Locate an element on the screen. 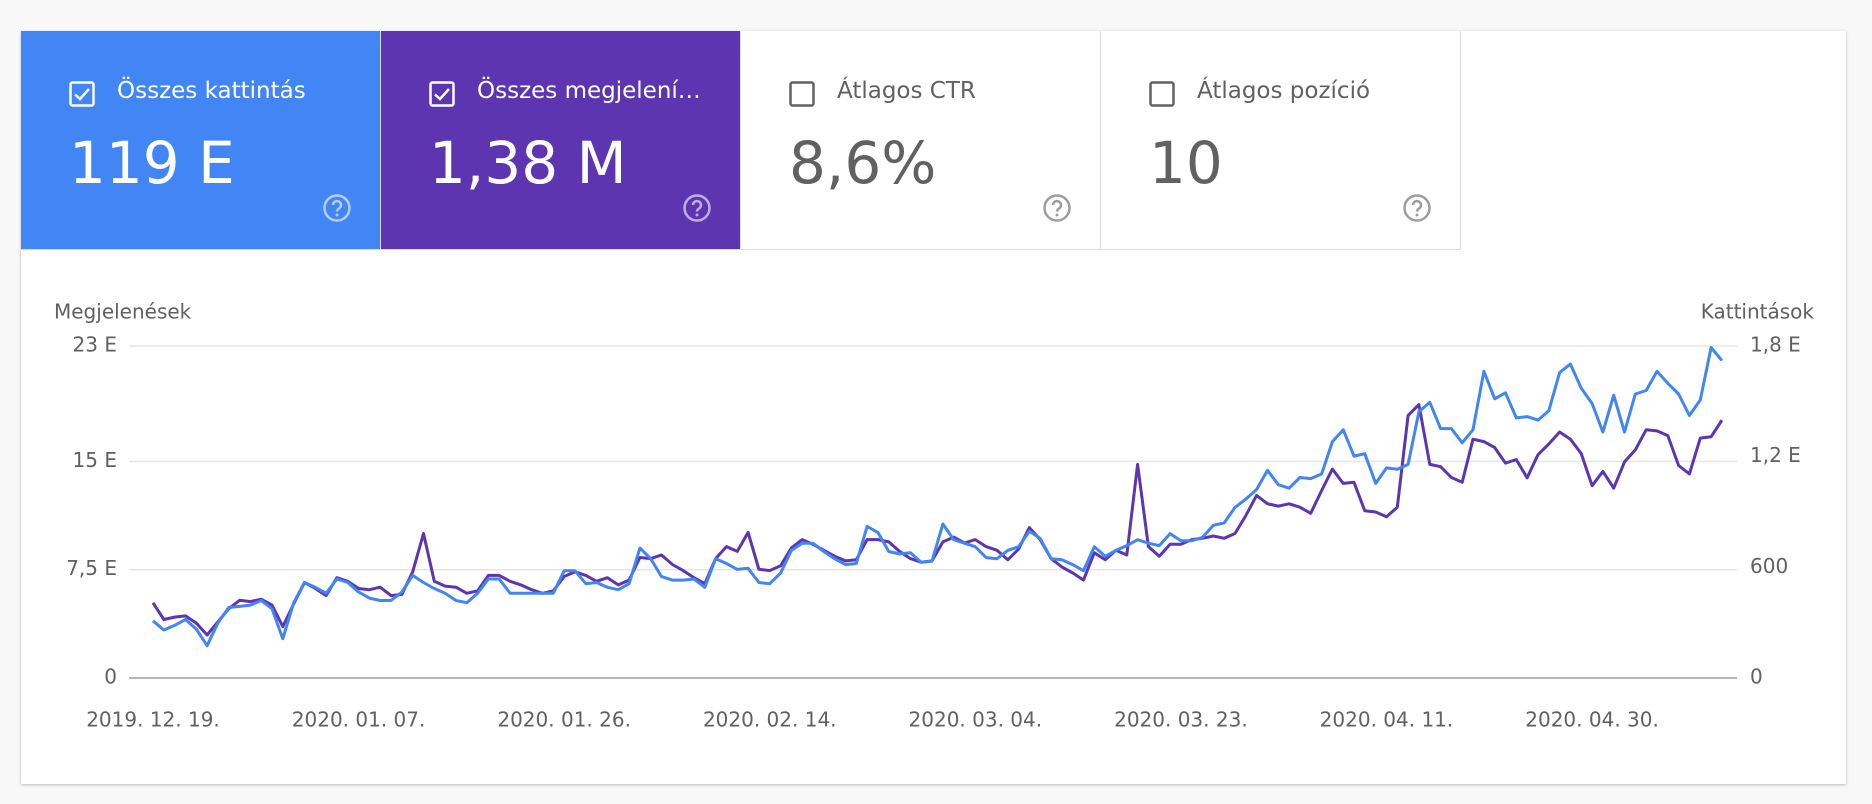  metric-card: Összes megjelení… 1,38 M is located at coordinates (561, 140).